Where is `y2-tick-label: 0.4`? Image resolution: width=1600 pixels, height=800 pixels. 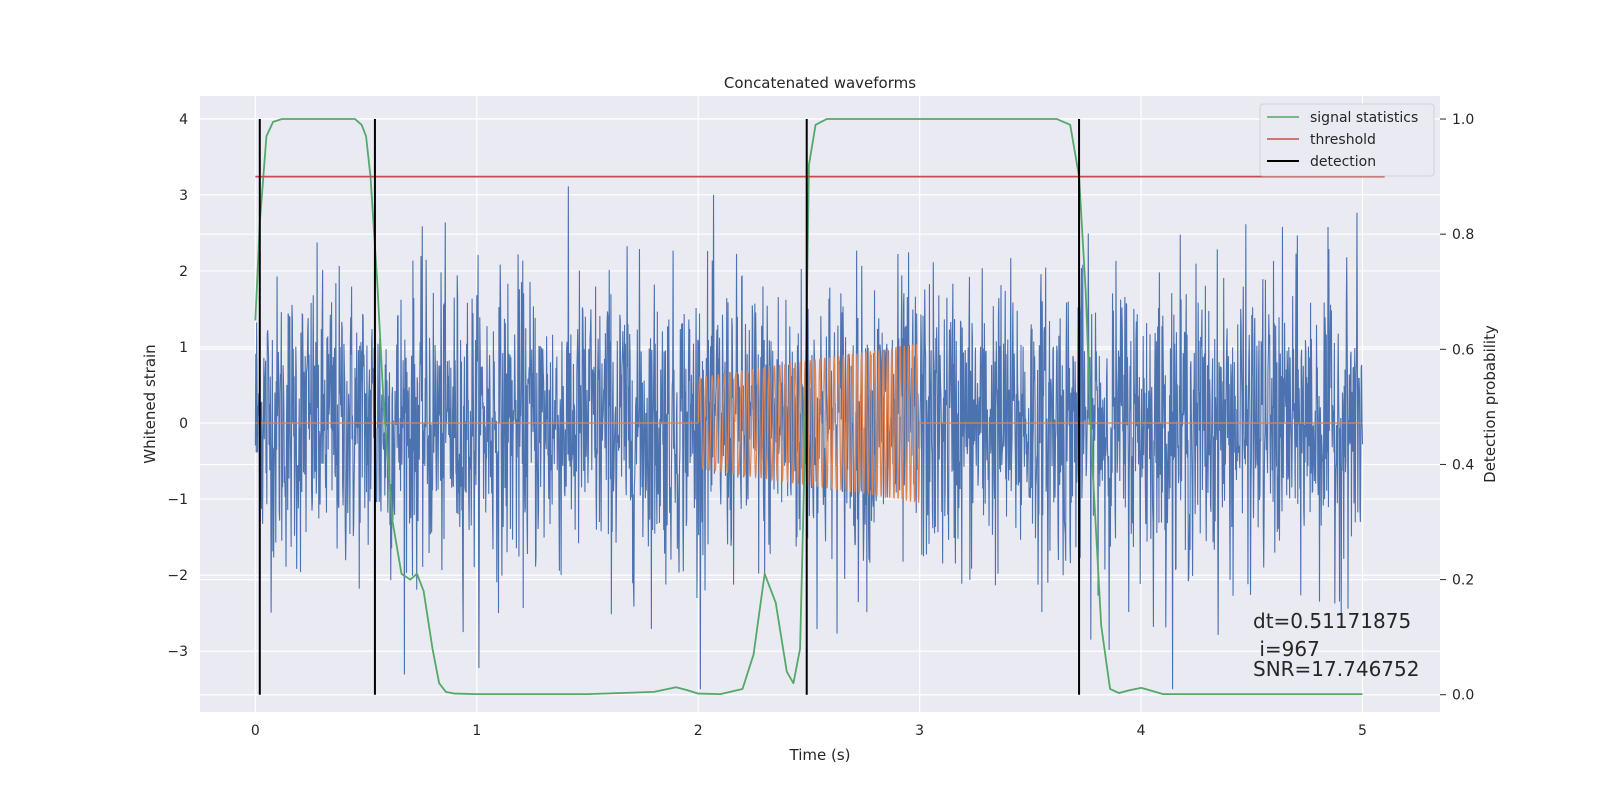 y2-tick-label: 0.4 is located at coordinates (1463, 465).